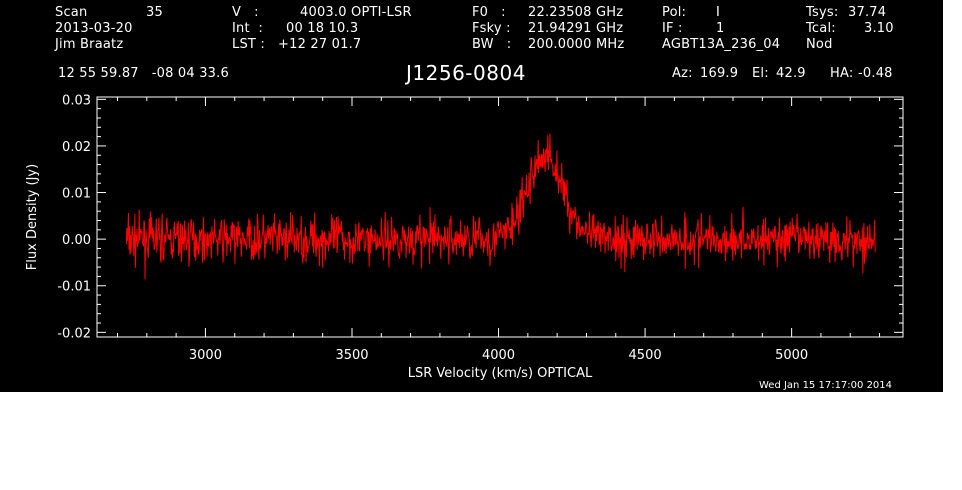 The image size is (962, 490). I want to click on observer-name: Jim Braatz, so click(89, 44).